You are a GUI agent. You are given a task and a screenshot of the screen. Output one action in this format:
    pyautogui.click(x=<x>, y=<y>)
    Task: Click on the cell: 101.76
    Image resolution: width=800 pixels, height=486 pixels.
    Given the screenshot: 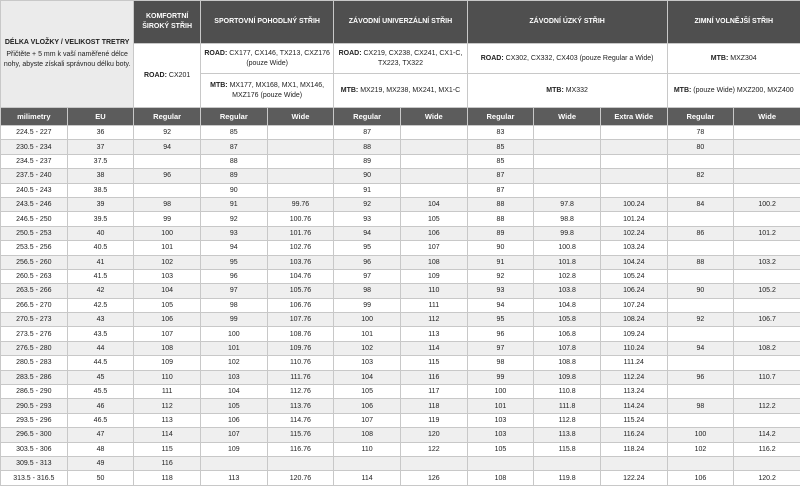 What is the action you would take?
    pyautogui.click(x=300, y=233)
    